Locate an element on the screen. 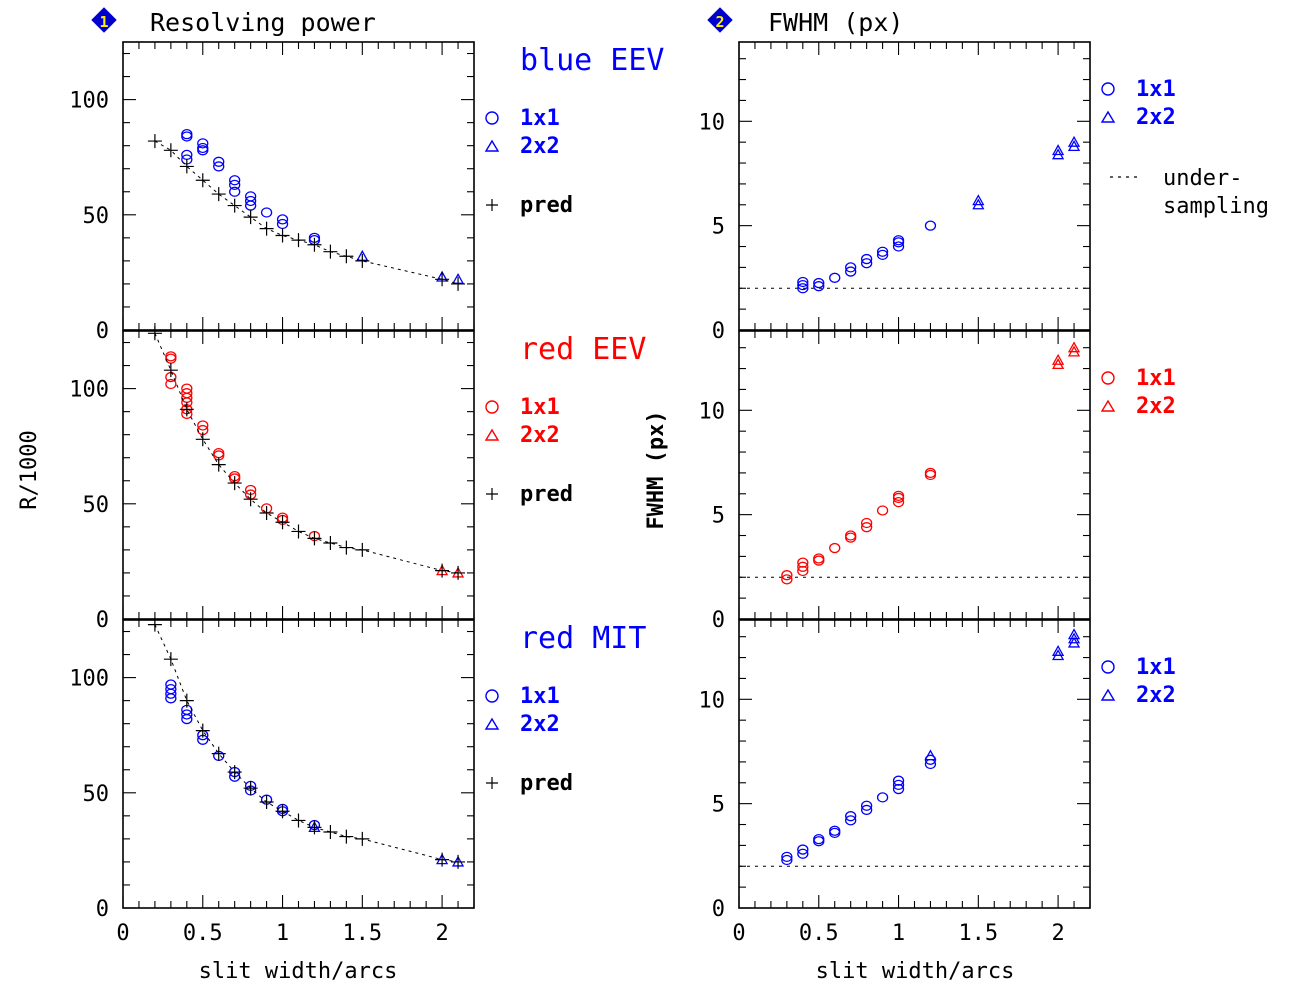 The width and height of the screenshot is (1309, 988). right-y-axis-label: FWHM (px) is located at coordinates (656, 469).